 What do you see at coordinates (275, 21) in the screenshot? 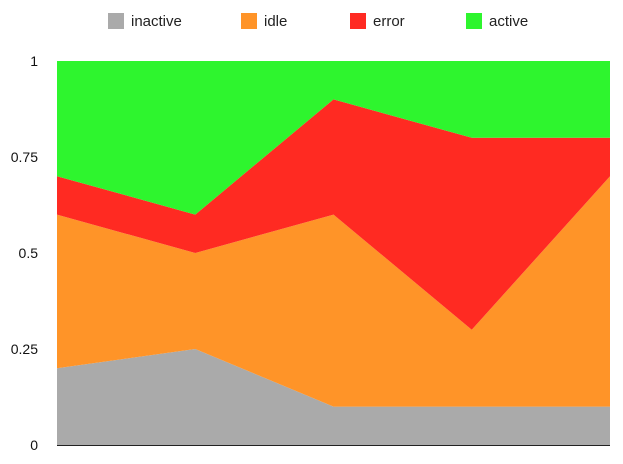
I see `legend-label: idle` at bounding box center [275, 21].